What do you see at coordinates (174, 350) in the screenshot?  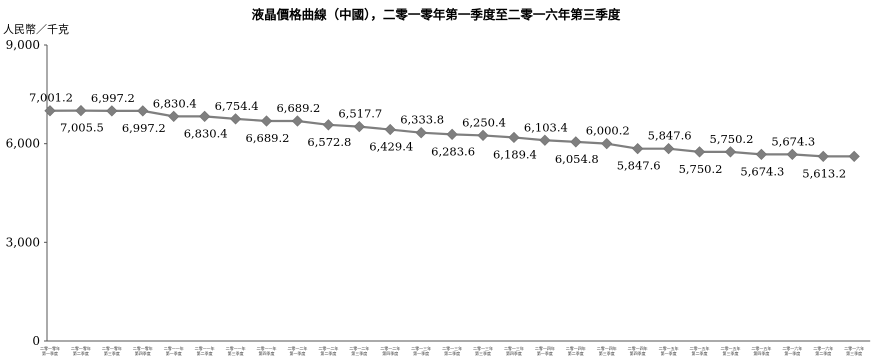 I see `x-tick-label: 二零一一年第一季度` at bounding box center [174, 350].